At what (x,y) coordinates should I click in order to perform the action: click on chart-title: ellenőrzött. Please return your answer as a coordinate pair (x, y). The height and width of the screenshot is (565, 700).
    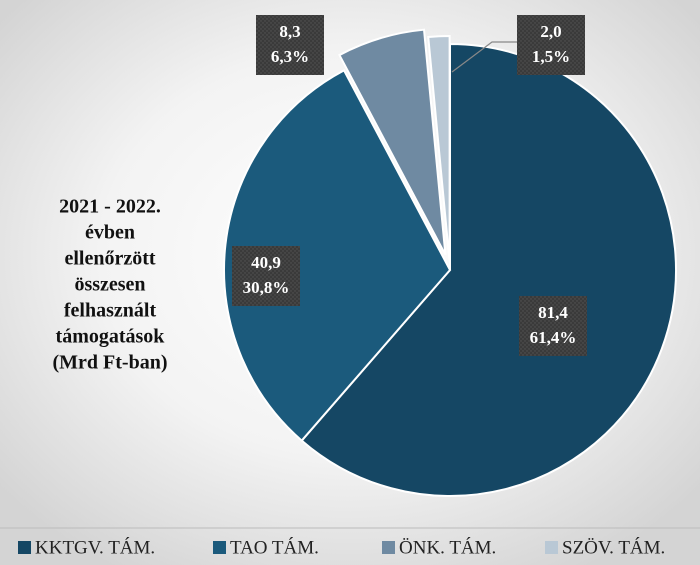
    Looking at the image, I should click on (109, 259).